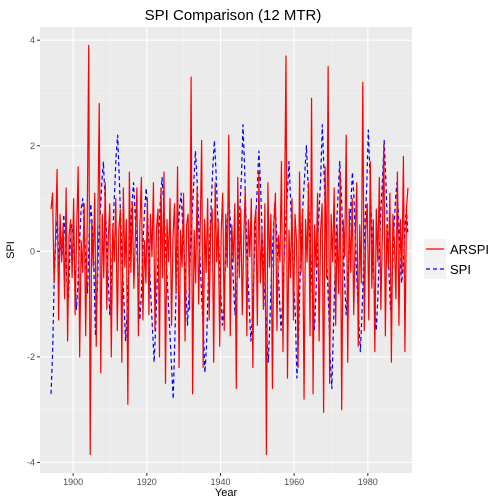 The image size is (504, 504). I want to click on x-tick-label: 1960, so click(294, 482).